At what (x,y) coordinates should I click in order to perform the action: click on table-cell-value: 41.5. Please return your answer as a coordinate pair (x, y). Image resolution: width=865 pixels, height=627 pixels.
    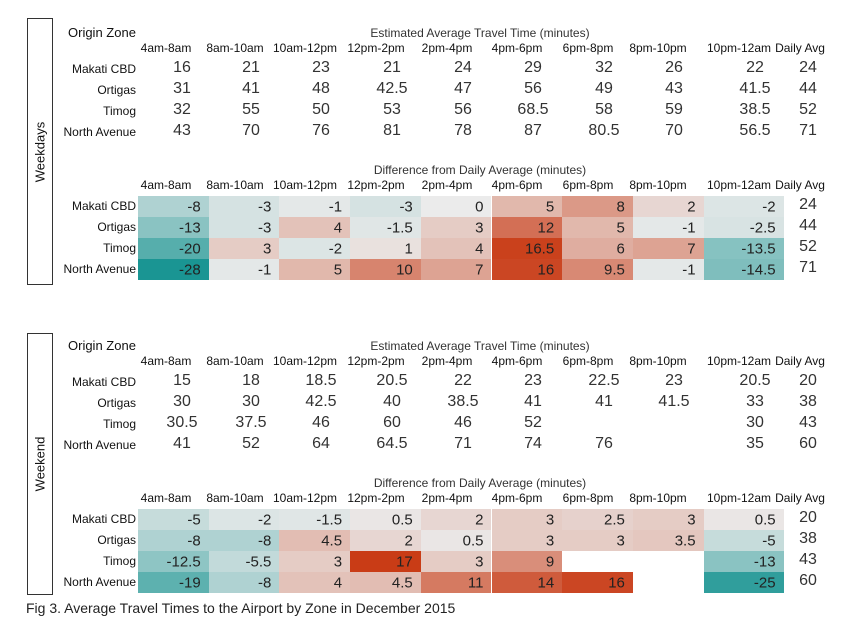
    Looking at the image, I should click on (755, 88).